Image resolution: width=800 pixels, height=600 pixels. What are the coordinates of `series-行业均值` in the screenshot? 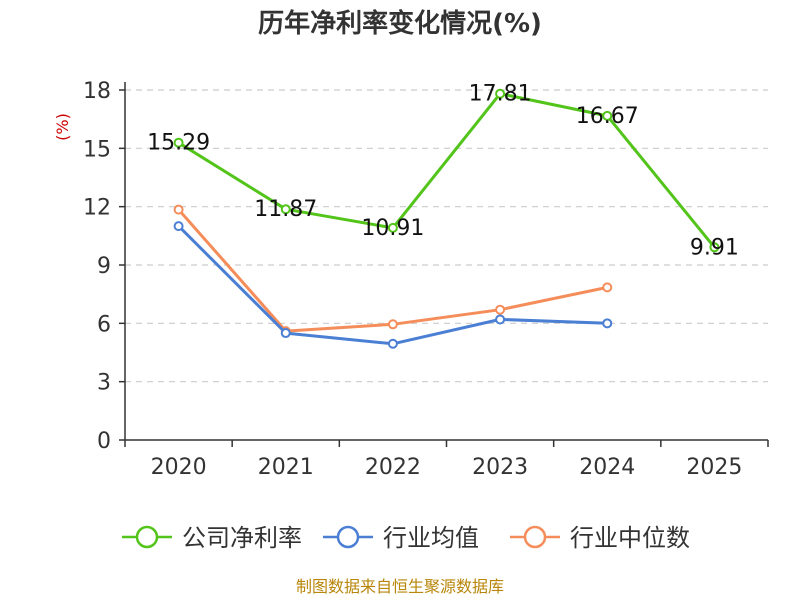 It's located at (393, 285).